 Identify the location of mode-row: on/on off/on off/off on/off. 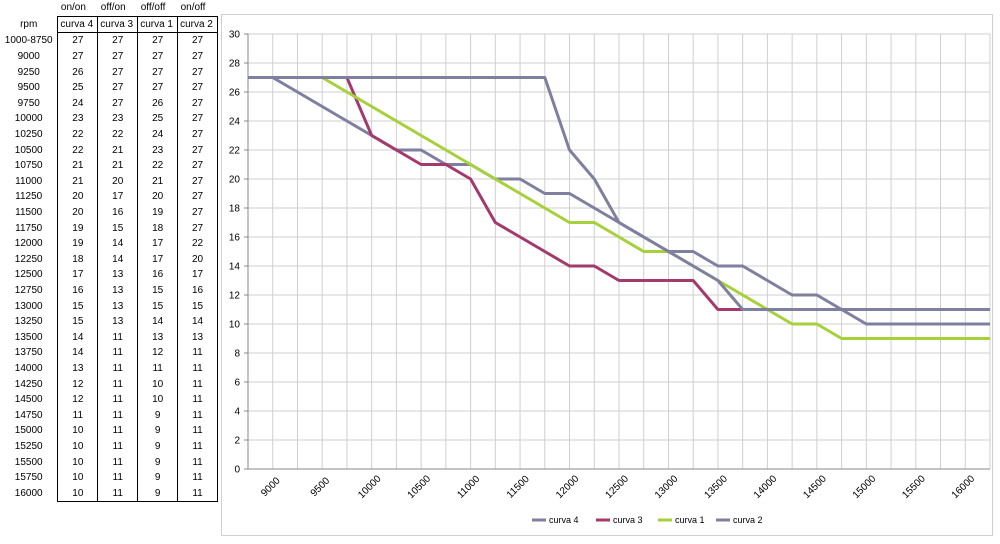
(109, 8).